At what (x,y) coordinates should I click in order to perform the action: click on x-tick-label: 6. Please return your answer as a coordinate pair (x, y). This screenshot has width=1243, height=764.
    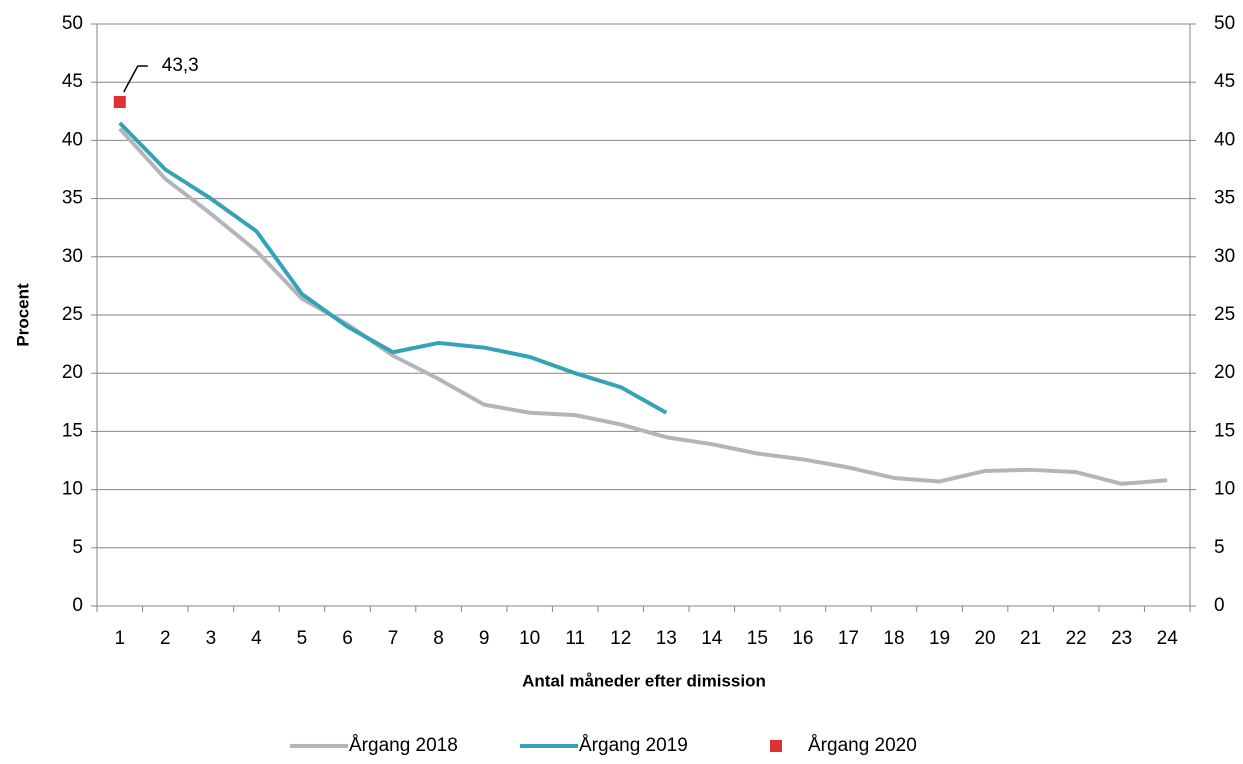
    Looking at the image, I should click on (347, 638).